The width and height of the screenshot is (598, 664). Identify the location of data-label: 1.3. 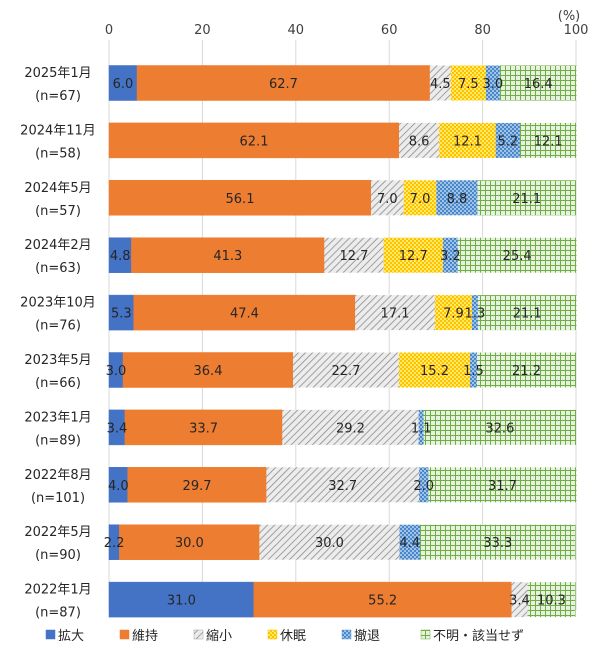
(475, 314).